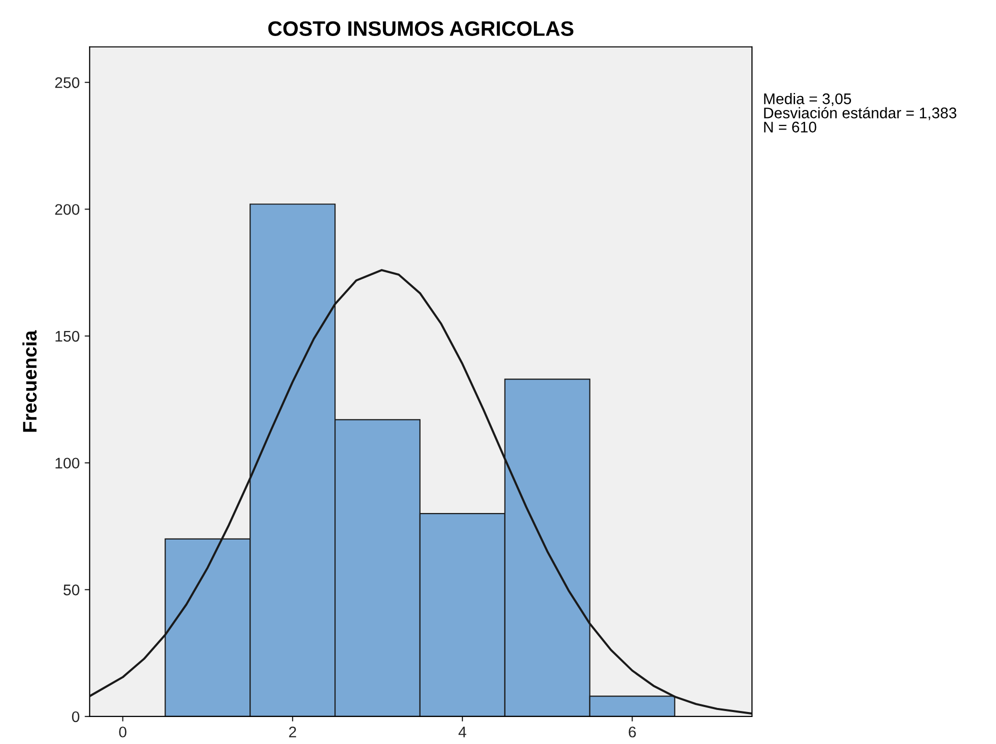 The width and height of the screenshot is (996, 744). I want to click on y-tick-label: 100, so click(68, 463).